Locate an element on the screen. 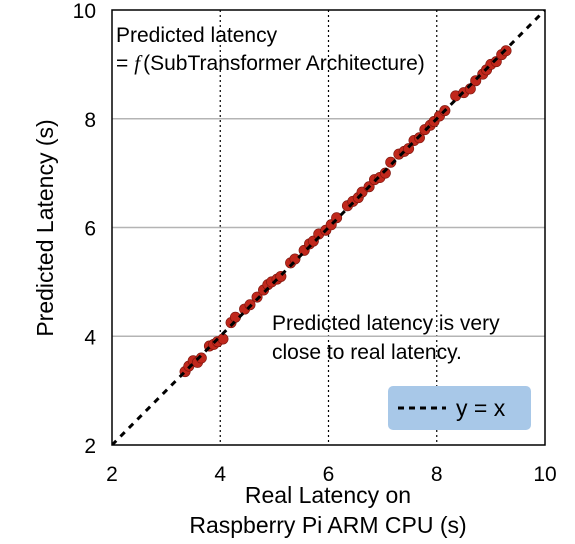 The image size is (575, 544). x-tick-labels: 2 4 6 8 10 is located at coordinates (331, 474).